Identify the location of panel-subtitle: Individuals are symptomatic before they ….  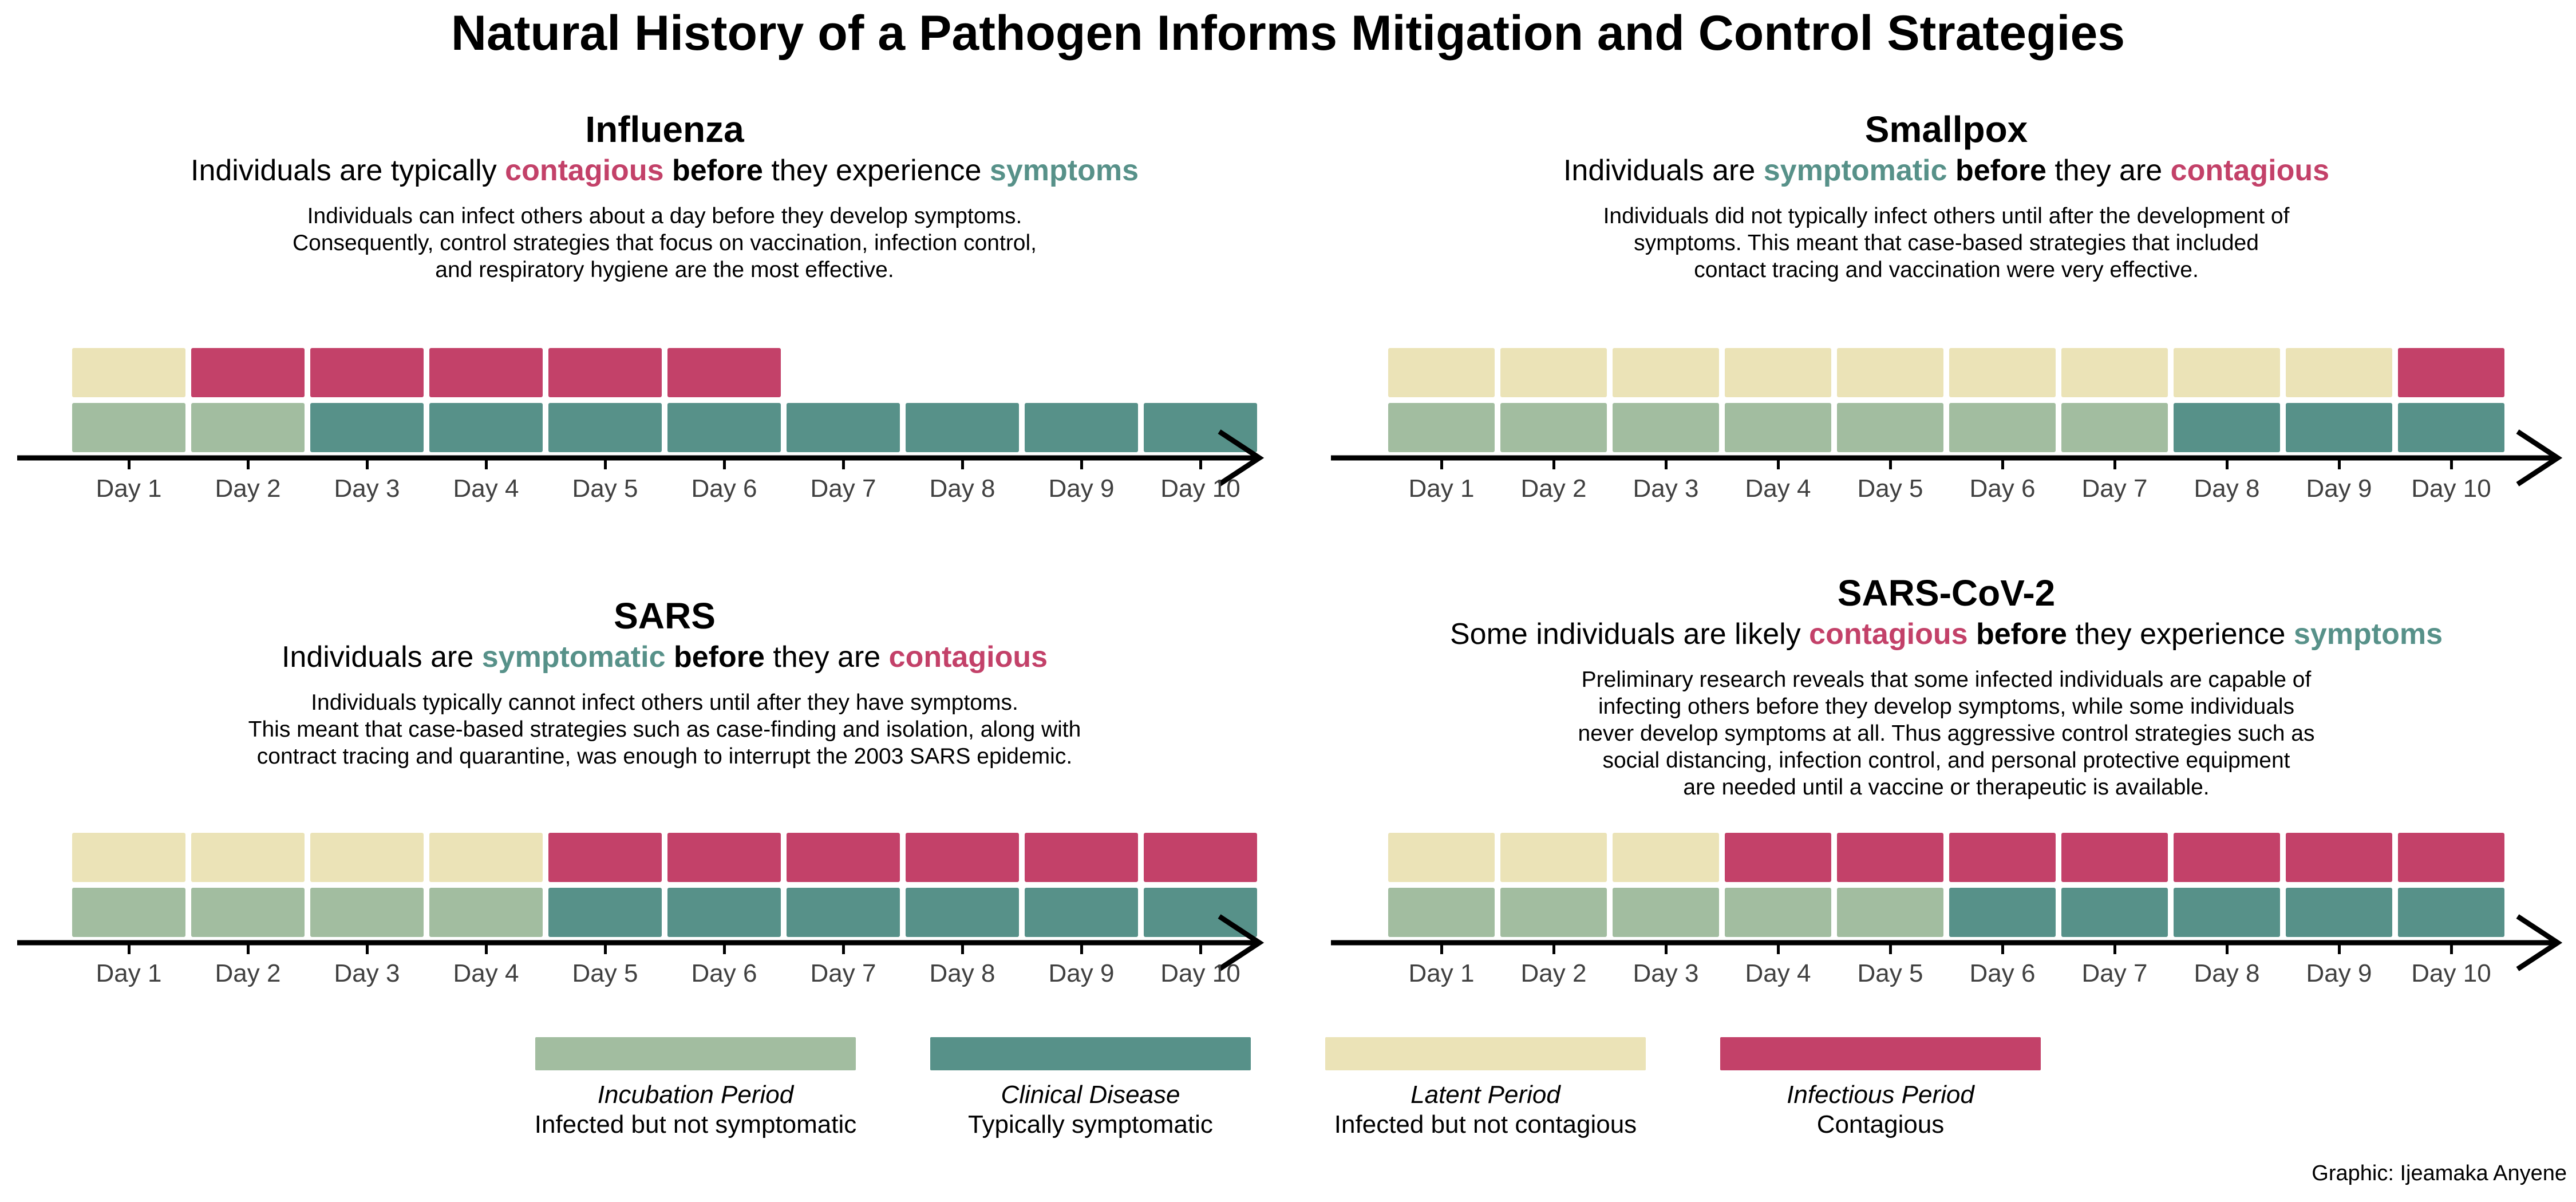
(664, 657).